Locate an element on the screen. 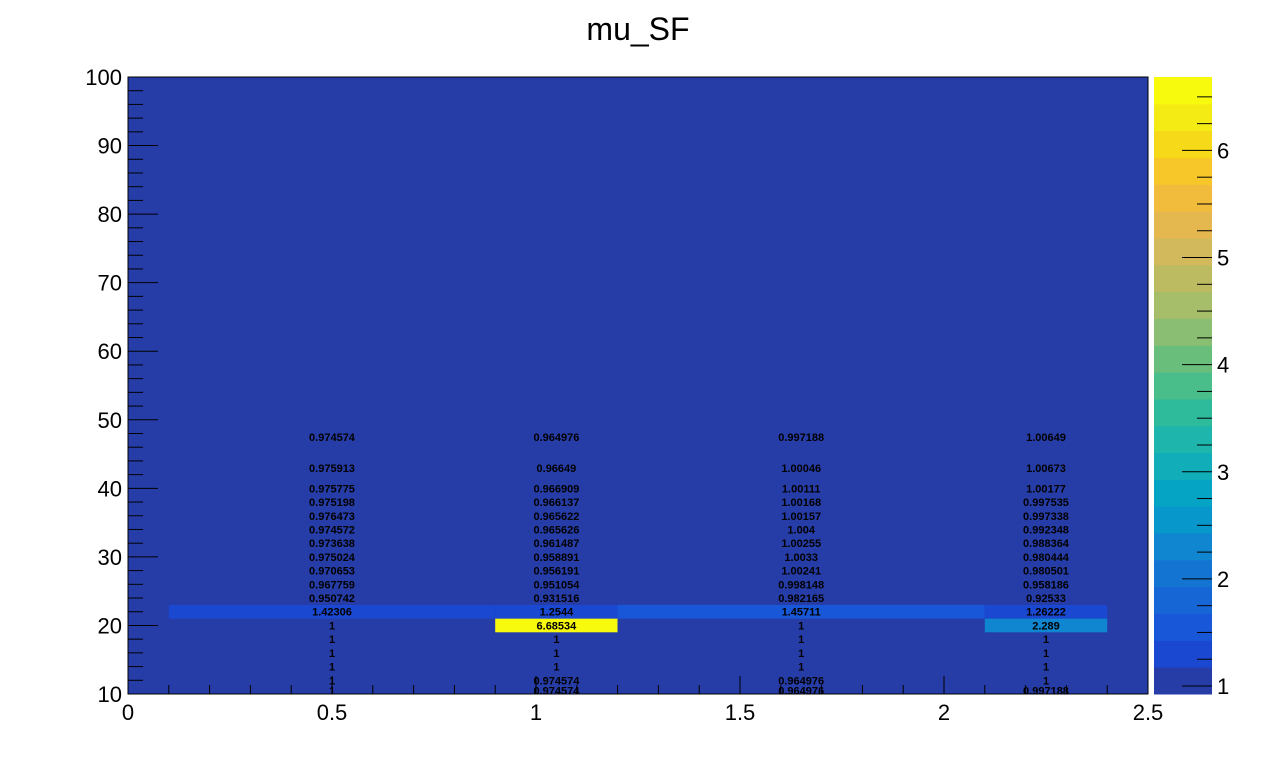  cell-value-label: 1.00157 is located at coordinates (801, 517).